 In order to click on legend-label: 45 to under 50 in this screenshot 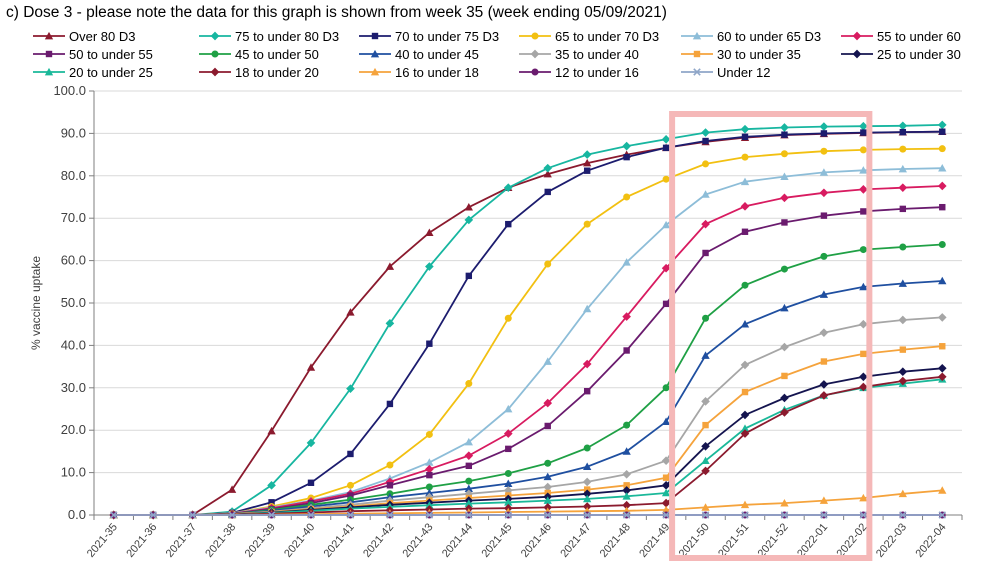, I will do `click(277, 54)`.